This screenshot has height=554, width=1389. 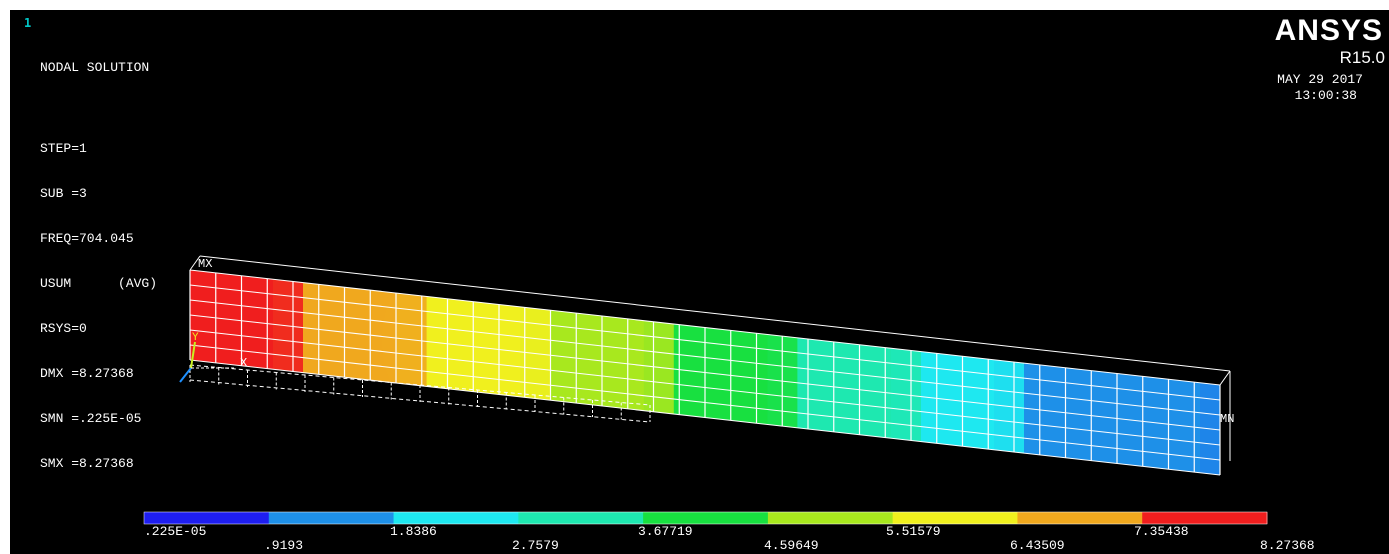 I want to click on ansys-logo: ANSYS, so click(x=1328, y=30).